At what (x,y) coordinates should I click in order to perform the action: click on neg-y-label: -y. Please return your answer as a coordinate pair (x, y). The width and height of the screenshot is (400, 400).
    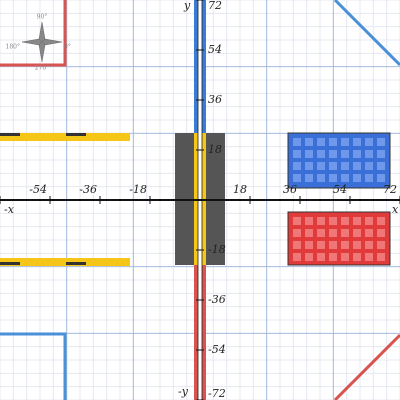
    Looking at the image, I should click on (183, 391).